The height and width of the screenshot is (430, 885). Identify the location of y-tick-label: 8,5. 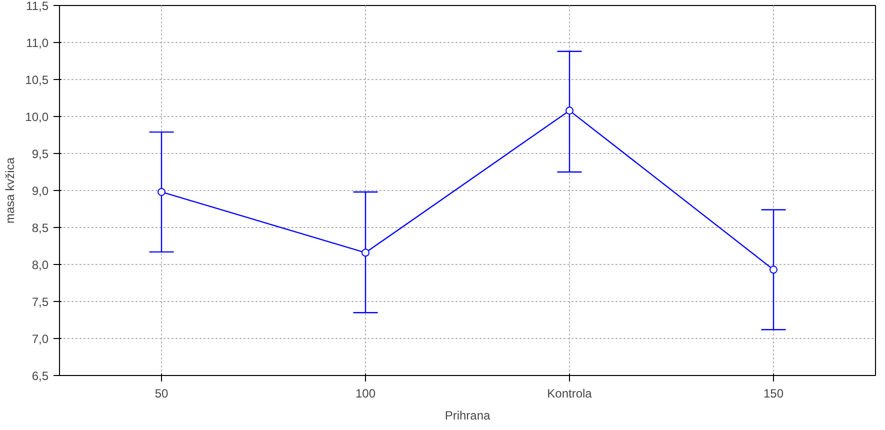
(40, 228).